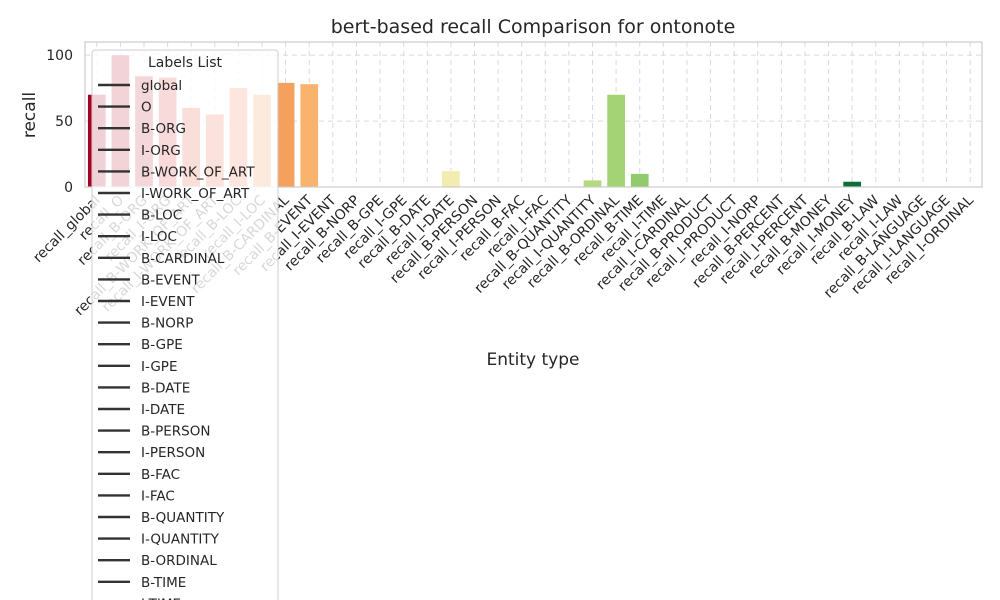 The width and height of the screenshot is (1000, 600). I want to click on legend-label-I-WORK_OF_ART: I-WORK_OF_ART, so click(195, 194).